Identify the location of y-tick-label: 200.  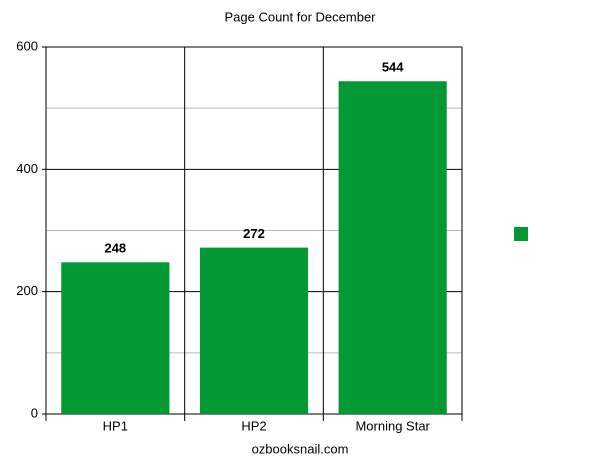
(27, 290).